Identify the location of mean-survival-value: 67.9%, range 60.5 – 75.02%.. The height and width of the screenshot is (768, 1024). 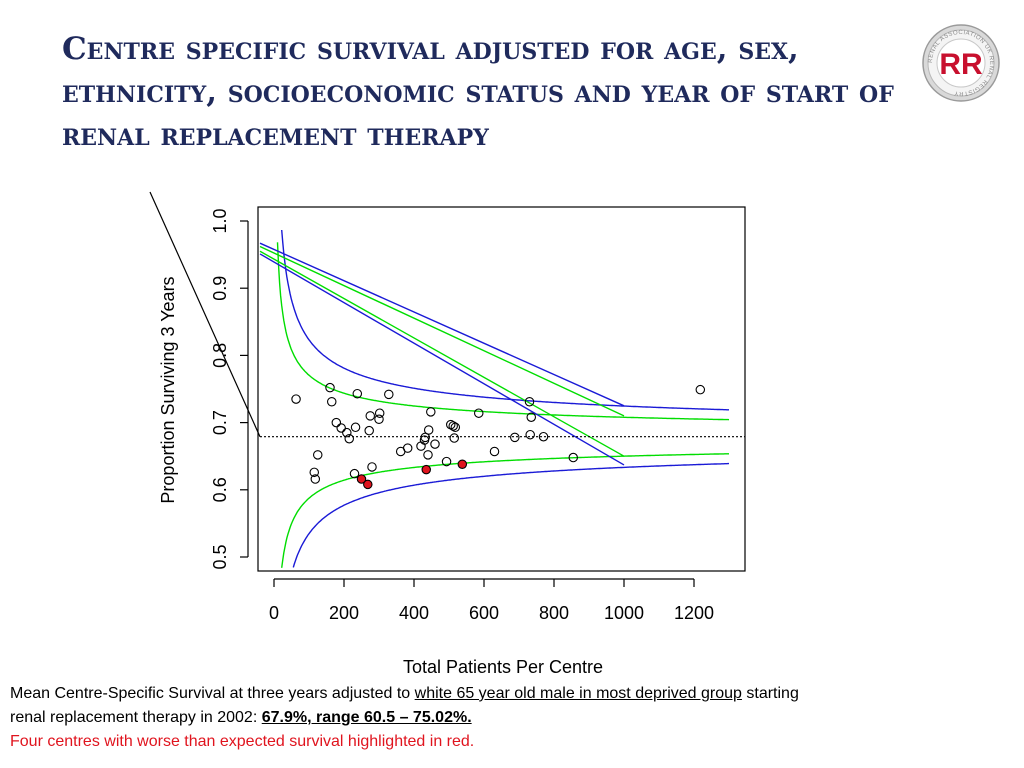
(366, 717).